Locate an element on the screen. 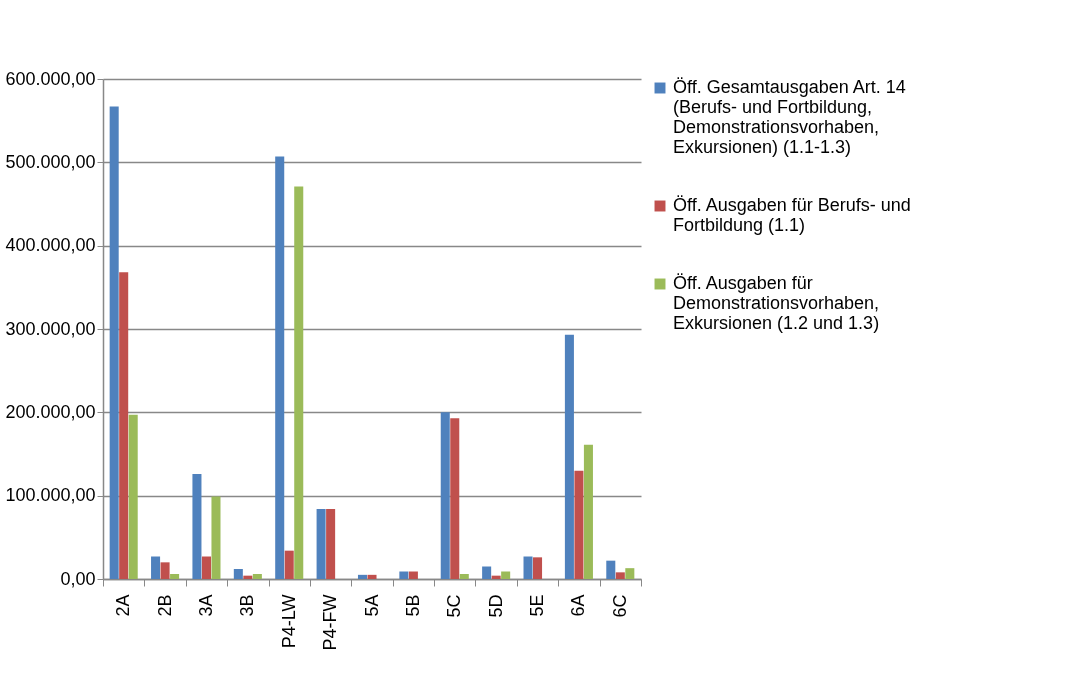 Image resolution: width=1065 pixels, height=690 pixels. x-tick-label: 3A is located at coordinates (205, 605).